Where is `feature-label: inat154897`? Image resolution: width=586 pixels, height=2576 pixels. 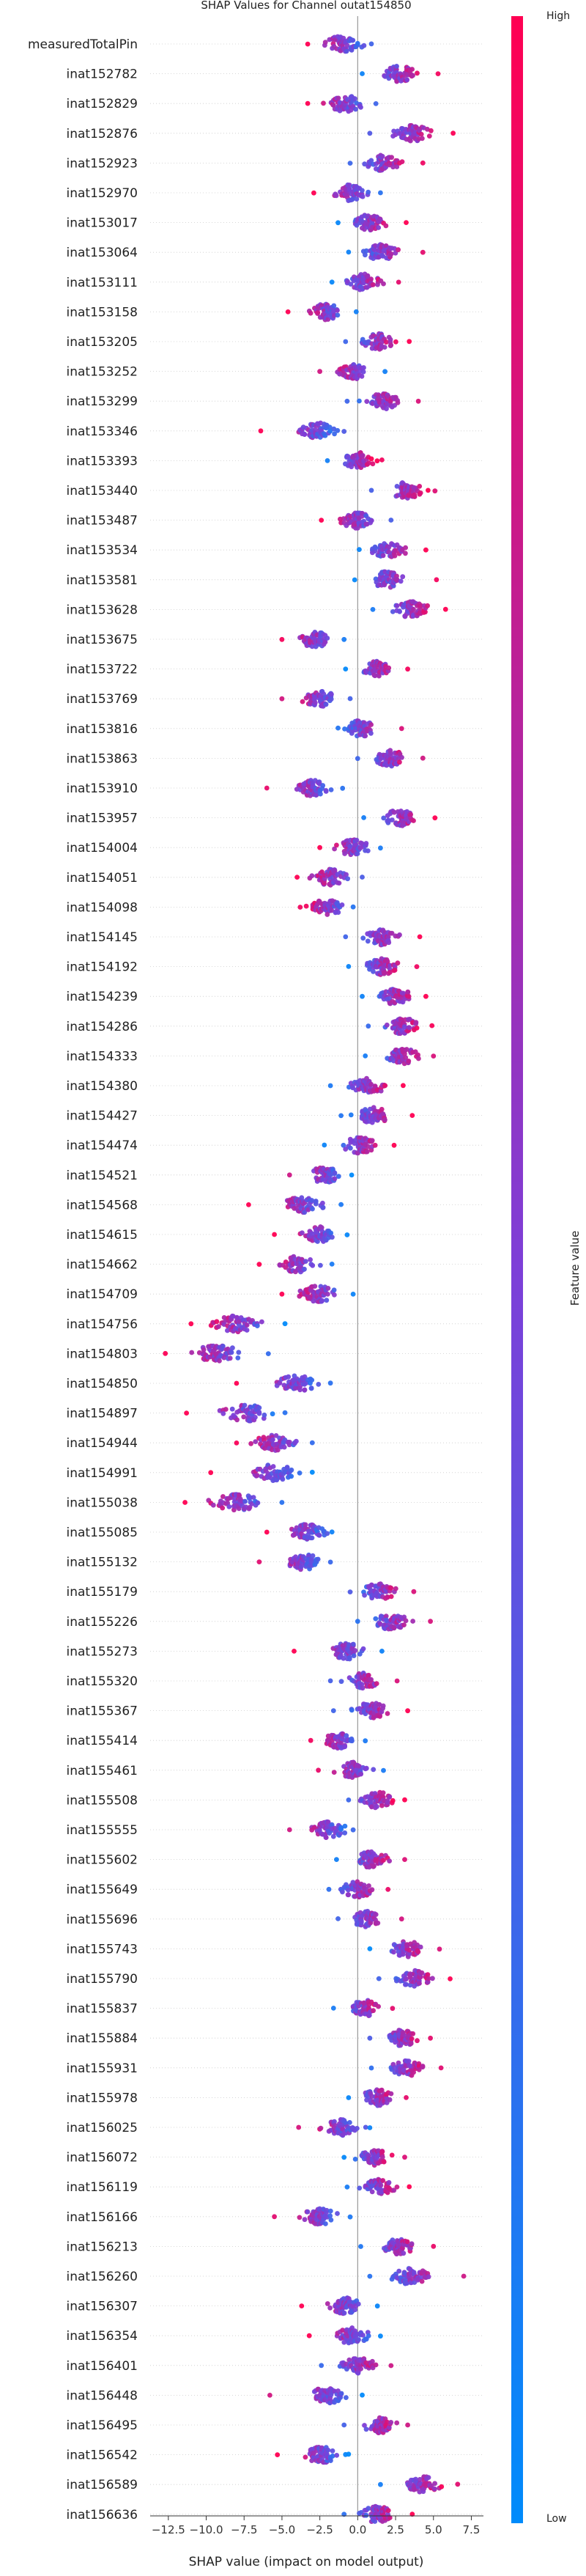
feature-label: inat154897 is located at coordinates (102, 1414).